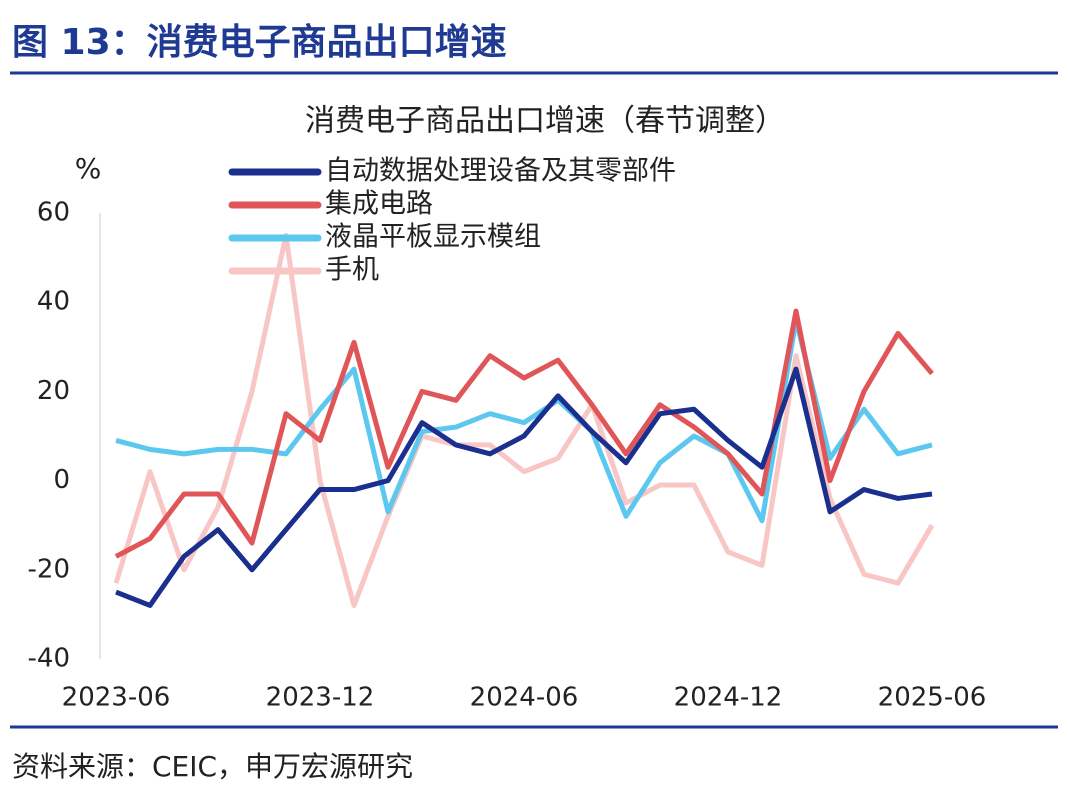  Describe the element at coordinates (259, 42) in the screenshot. I see `figure-title: 图 13：消费电子商品出口增速` at that location.